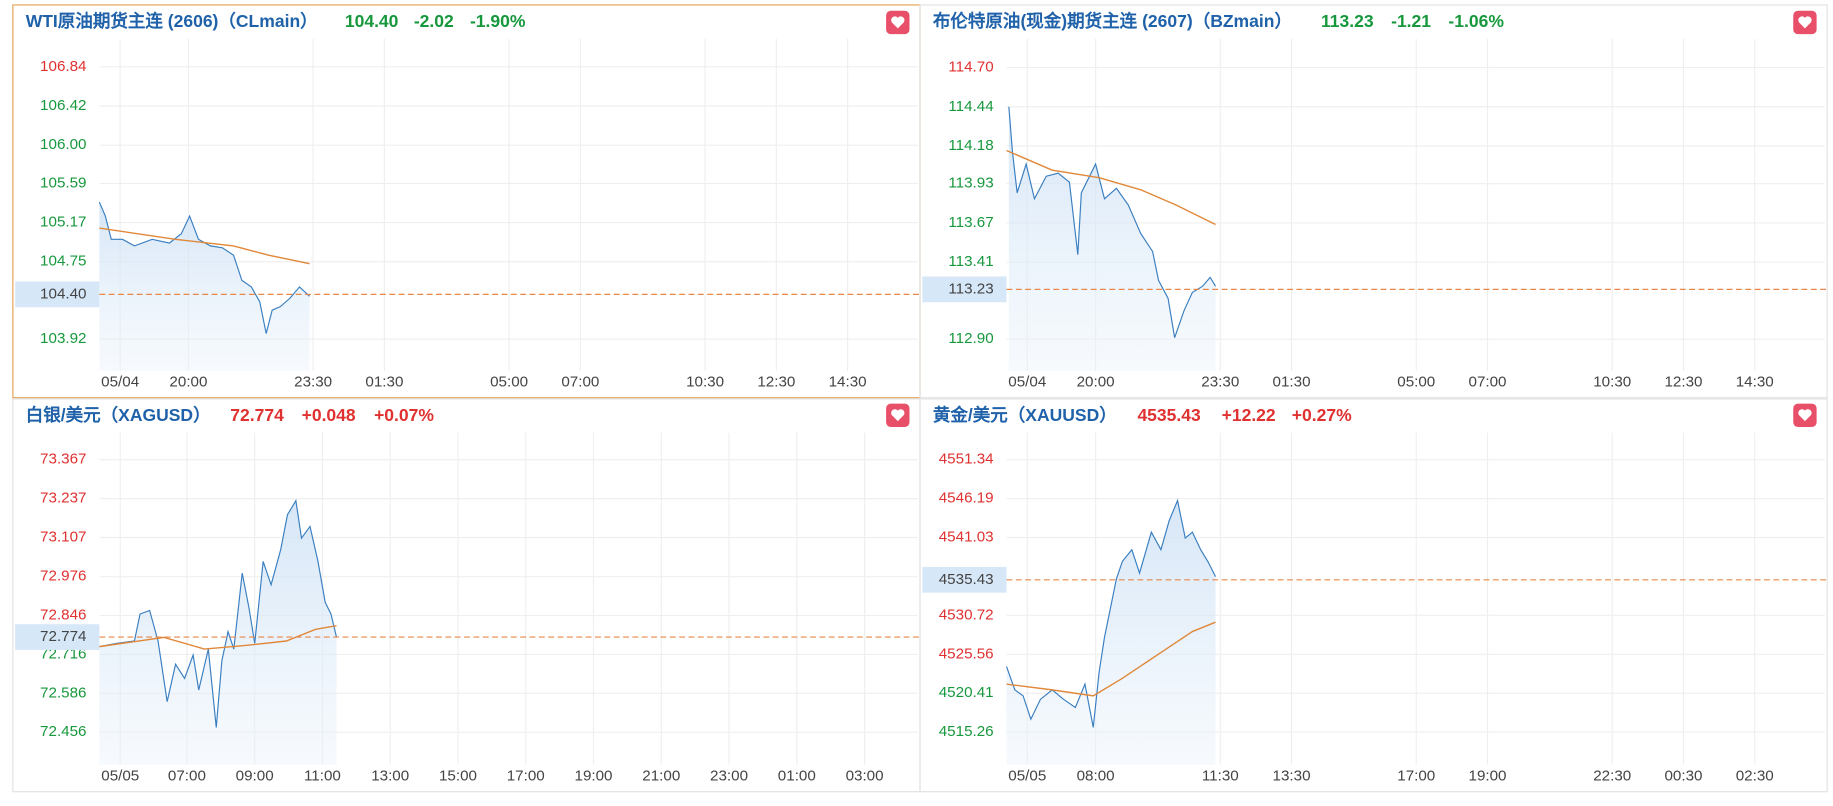  Describe the element at coordinates (966, 614) in the screenshot. I see `y-tick-label: 4530.72` at that location.